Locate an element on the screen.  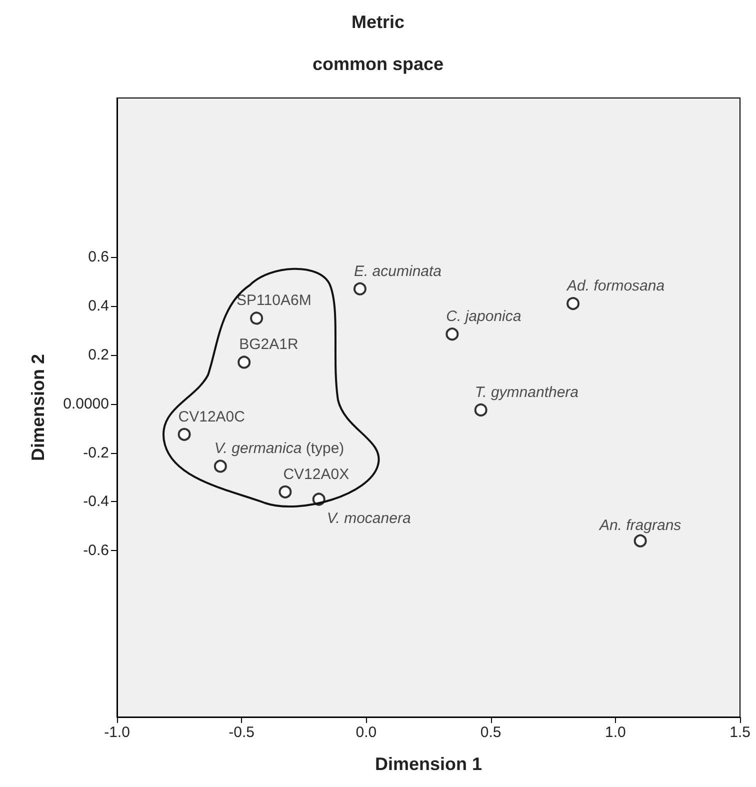
y-tick-label: 0.0000 is located at coordinates (86, 403).